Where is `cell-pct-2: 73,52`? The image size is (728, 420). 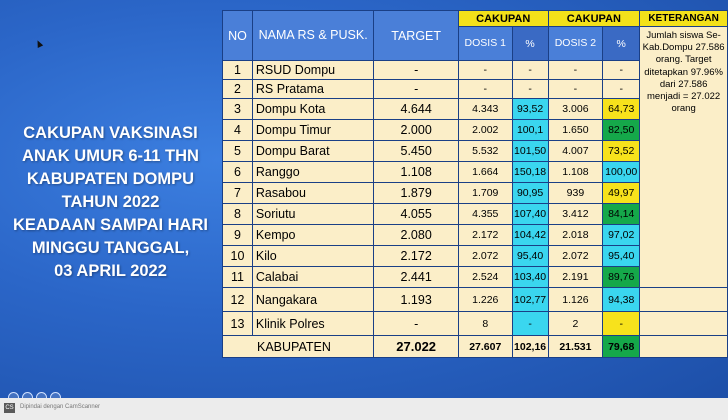
cell-pct-2: 73,52 is located at coordinates (621, 151).